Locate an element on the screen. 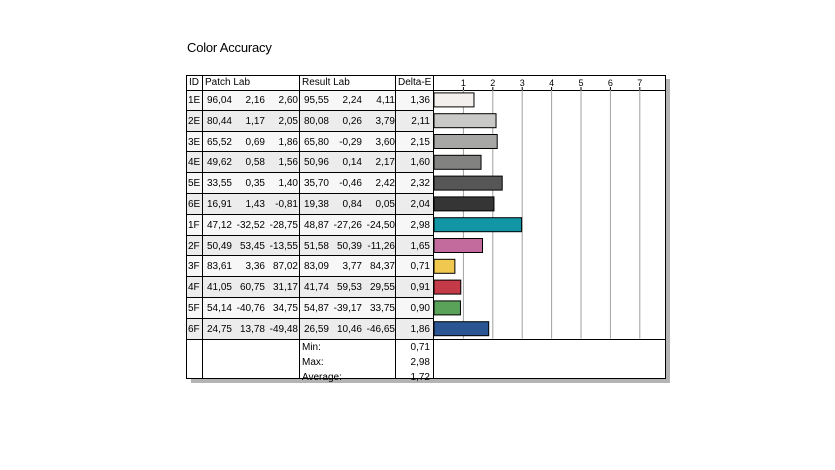 Image resolution: width=835 pixels, height=470 pixels. bar-1E is located at coordinates (454, 100).